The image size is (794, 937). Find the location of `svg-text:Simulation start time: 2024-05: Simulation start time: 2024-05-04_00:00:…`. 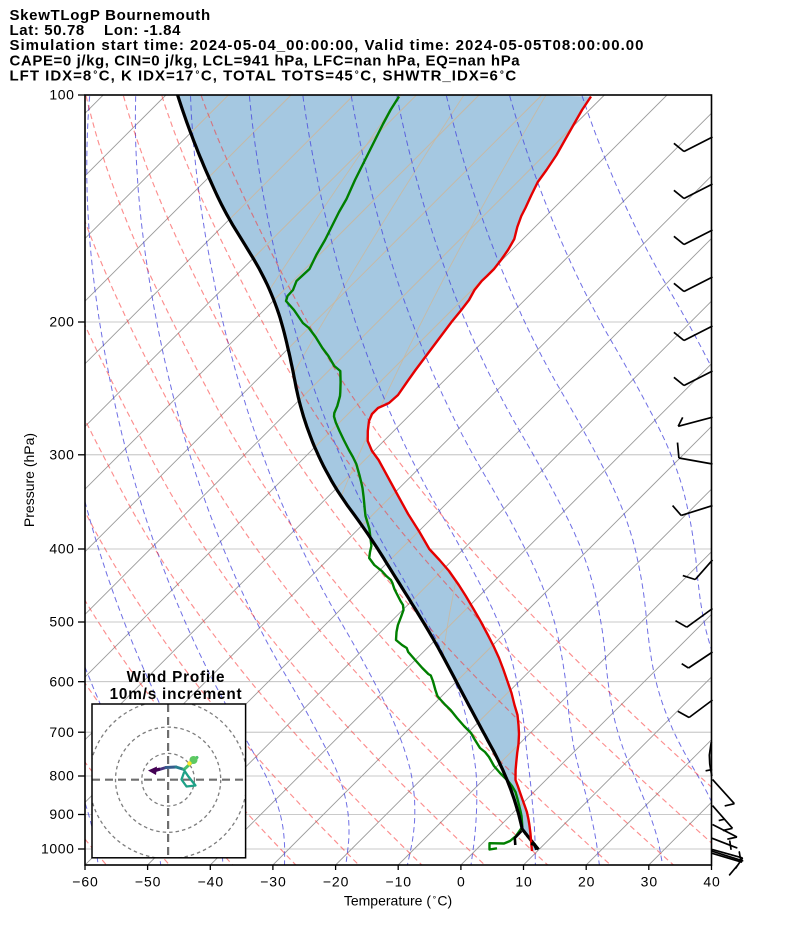

svg-text:Simulation start time: 2024-05: Simulation start time: 2024-05-04_00:00:… is located at coordinates (327, 45).